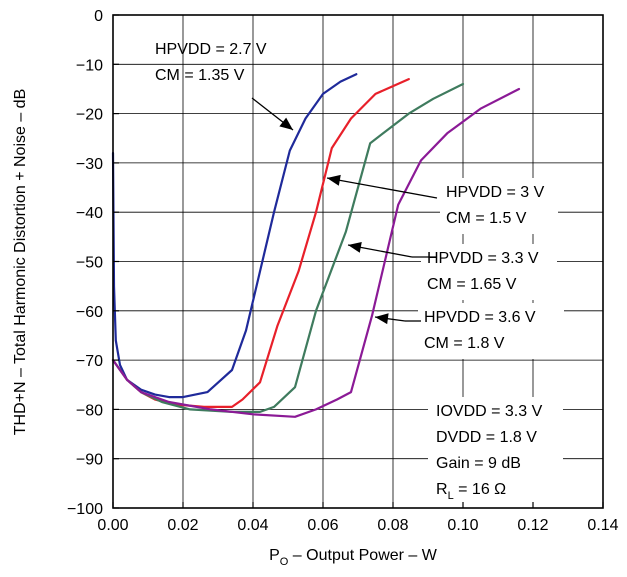 The width and height of the screenshot is (627, 577). I want to click on load-condition: RL = 16 Ω, so click(471, 491).